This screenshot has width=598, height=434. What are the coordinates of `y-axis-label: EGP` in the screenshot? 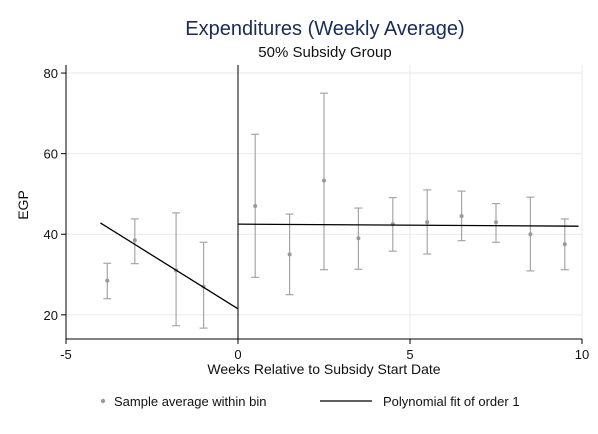 It's located at (23, 205).